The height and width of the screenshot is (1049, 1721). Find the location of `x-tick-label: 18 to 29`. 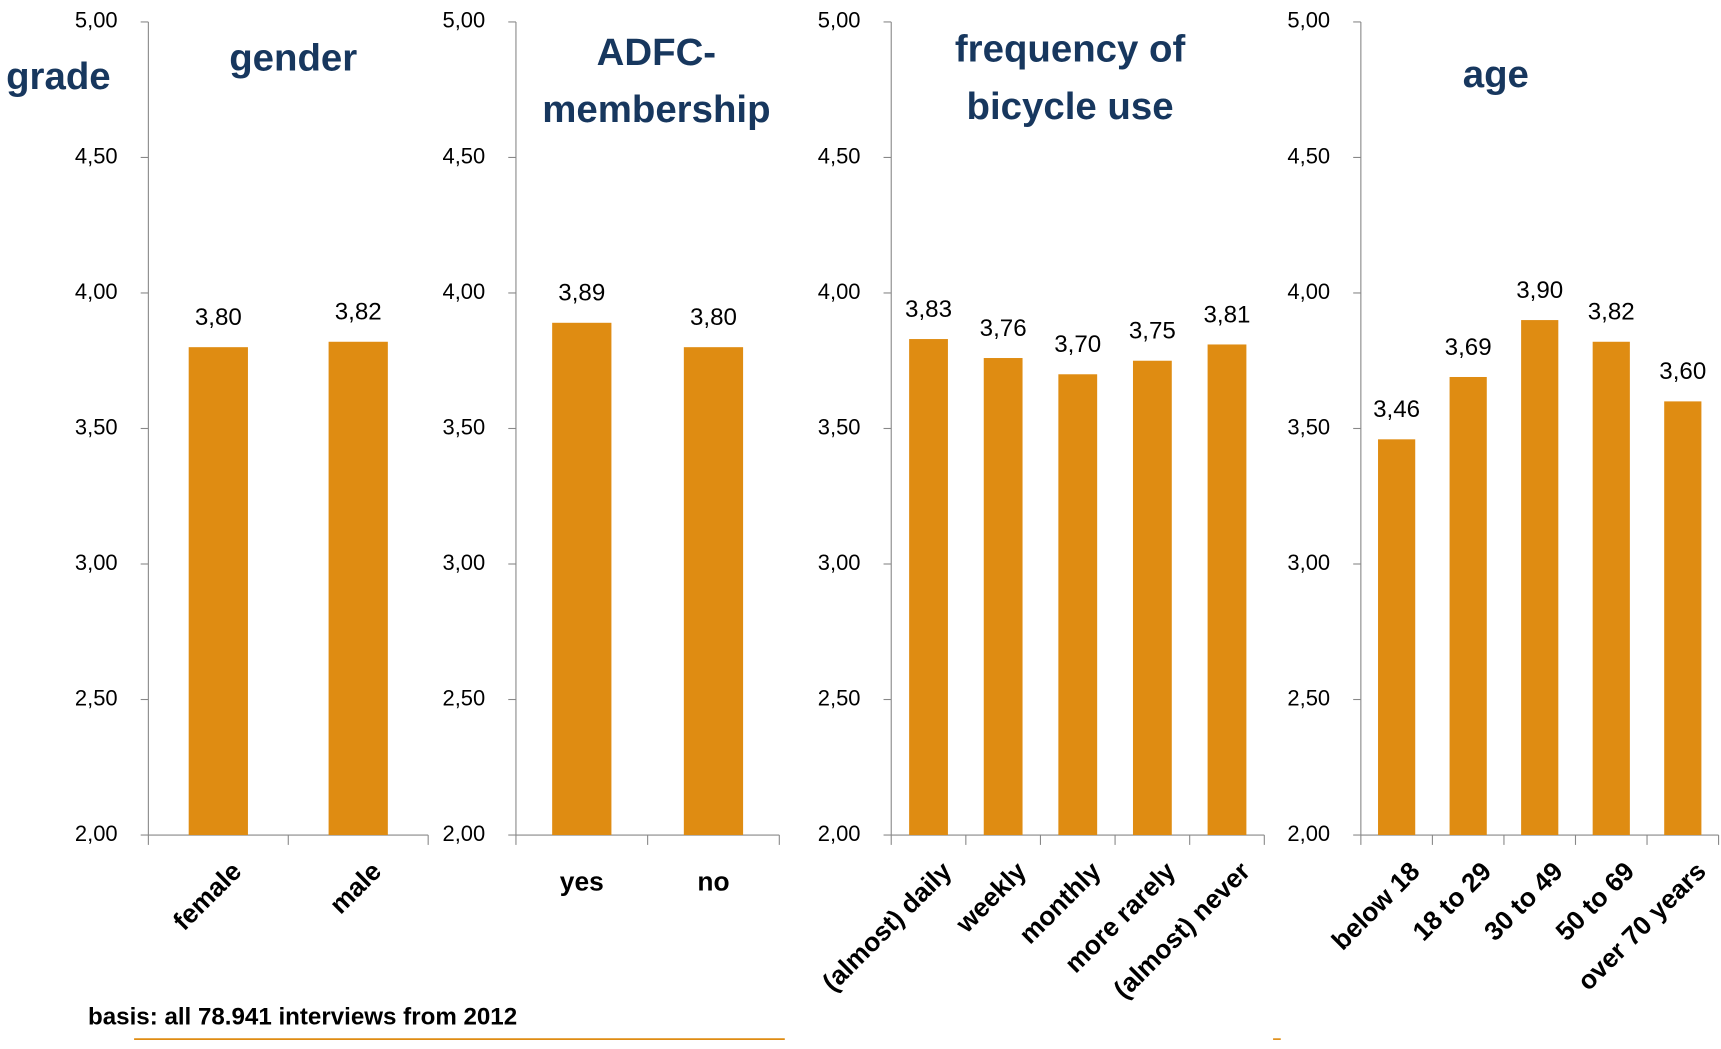

x-tick-label: 18 to 29 is located at coordinates (1452, 901).